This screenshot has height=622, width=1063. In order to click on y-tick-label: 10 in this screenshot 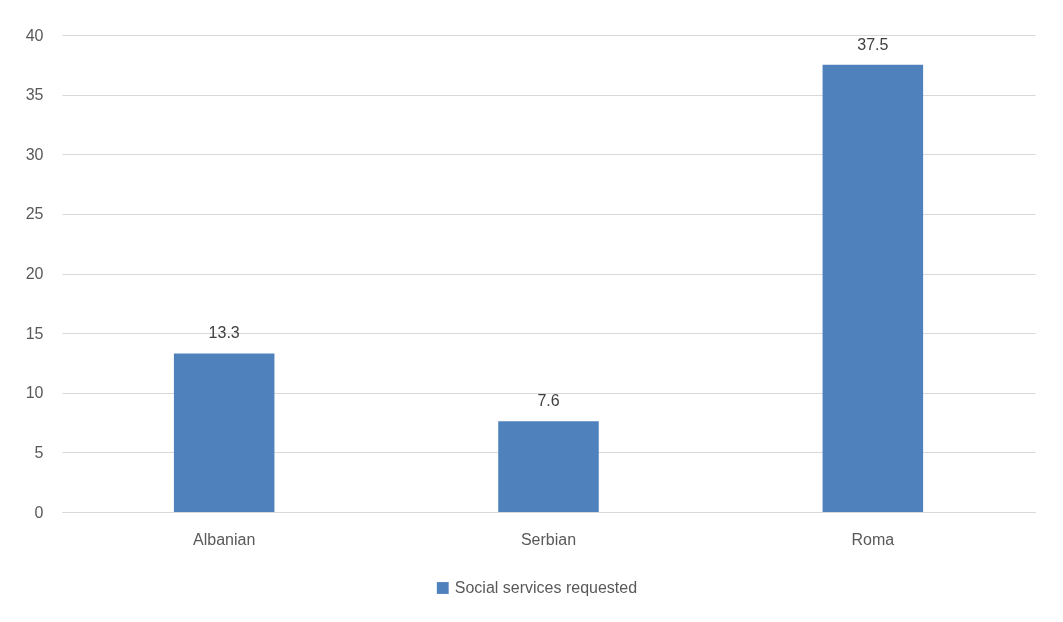, I will do `click(34, 393)`.